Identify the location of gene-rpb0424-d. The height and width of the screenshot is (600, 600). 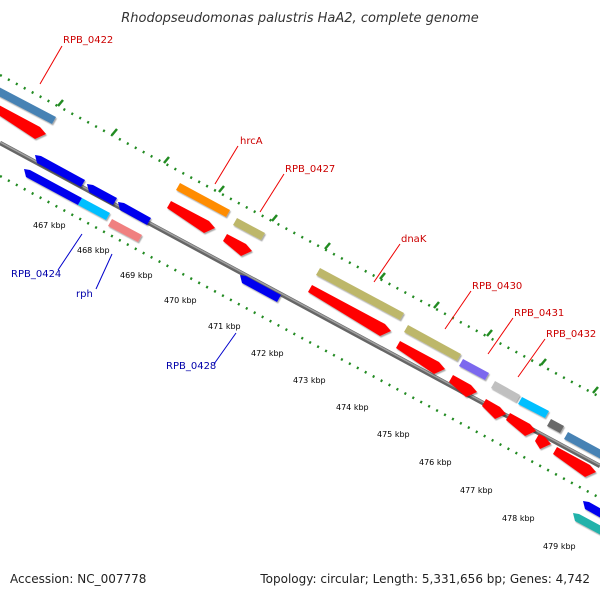
(134, 213).